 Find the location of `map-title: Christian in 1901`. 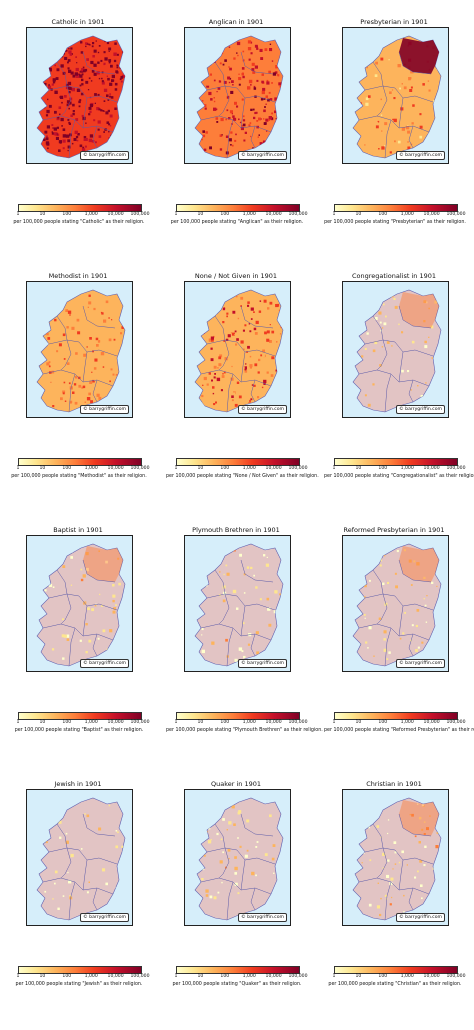

map-title: Christian in 1901 is located at coordinates (394, 784).